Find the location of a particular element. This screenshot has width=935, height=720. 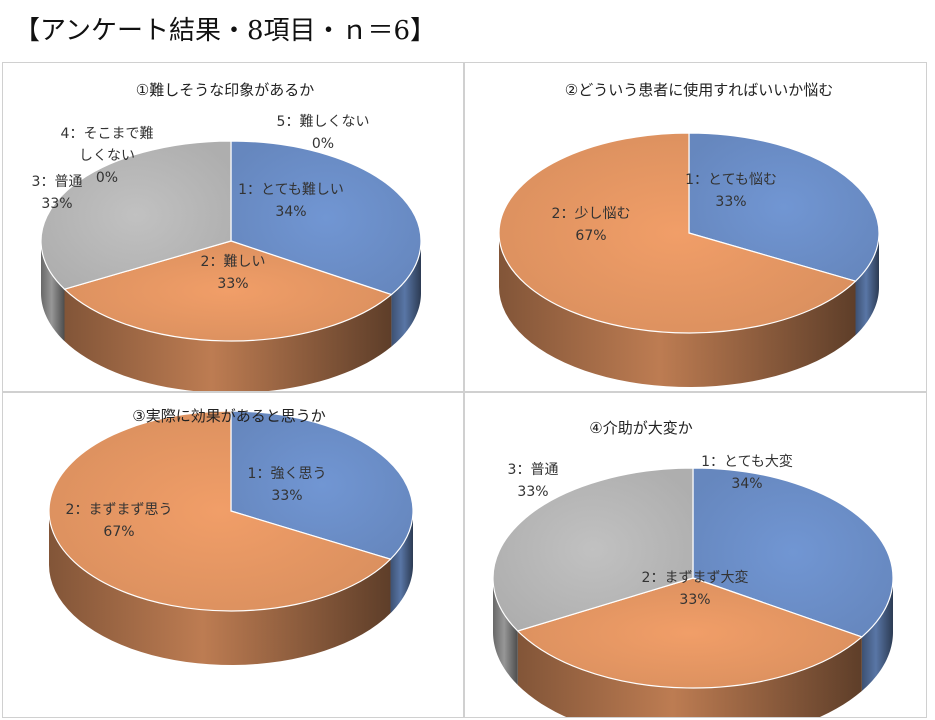

slice-label-1: 1：とても大変 34% is located at coordinates (747, 473).